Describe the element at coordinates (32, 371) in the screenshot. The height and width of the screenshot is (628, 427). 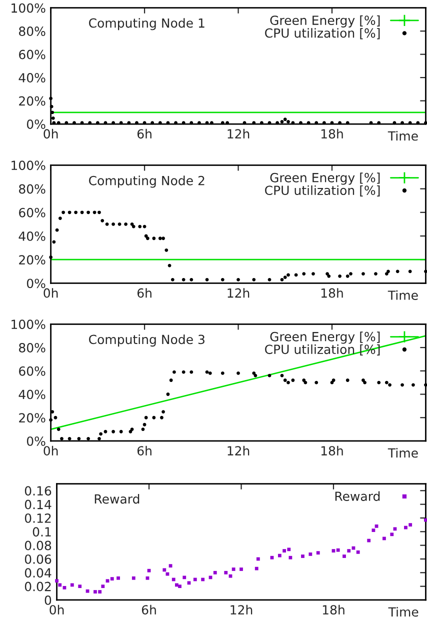
I see `y-tick-label: 60%` at that location.